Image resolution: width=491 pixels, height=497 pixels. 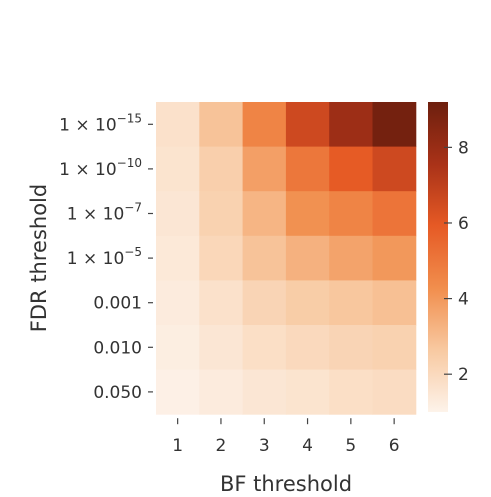 I want to click on y-tick-label: 1 × 10⁻⁷, so click(x=104, y=213).